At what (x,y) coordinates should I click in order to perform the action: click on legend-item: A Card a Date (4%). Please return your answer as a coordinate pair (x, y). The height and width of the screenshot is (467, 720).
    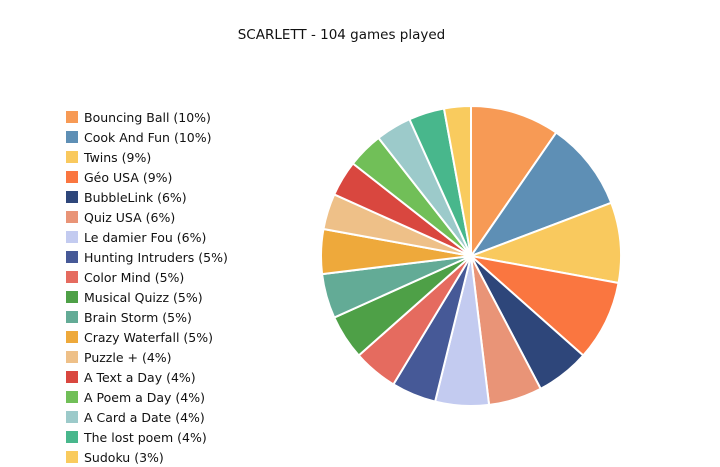
    Looking at the image, I should click on (147, 417).